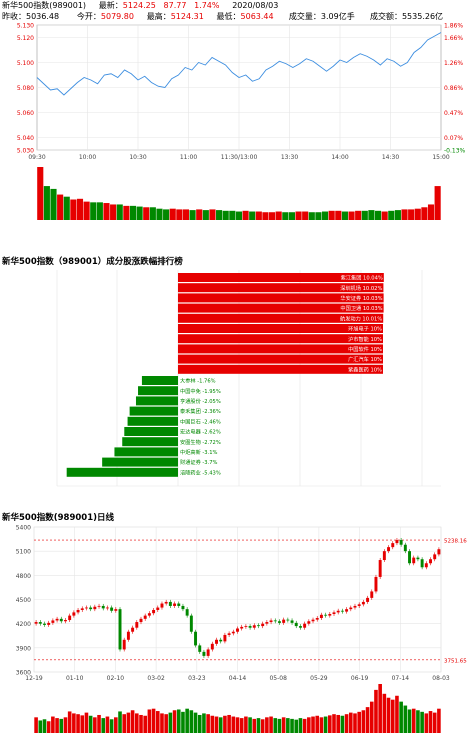  What do you see at coordinates (14, 16) in the screenshot?
I see `prev-close-label: 昨收：` at bounding box center [14, 16].